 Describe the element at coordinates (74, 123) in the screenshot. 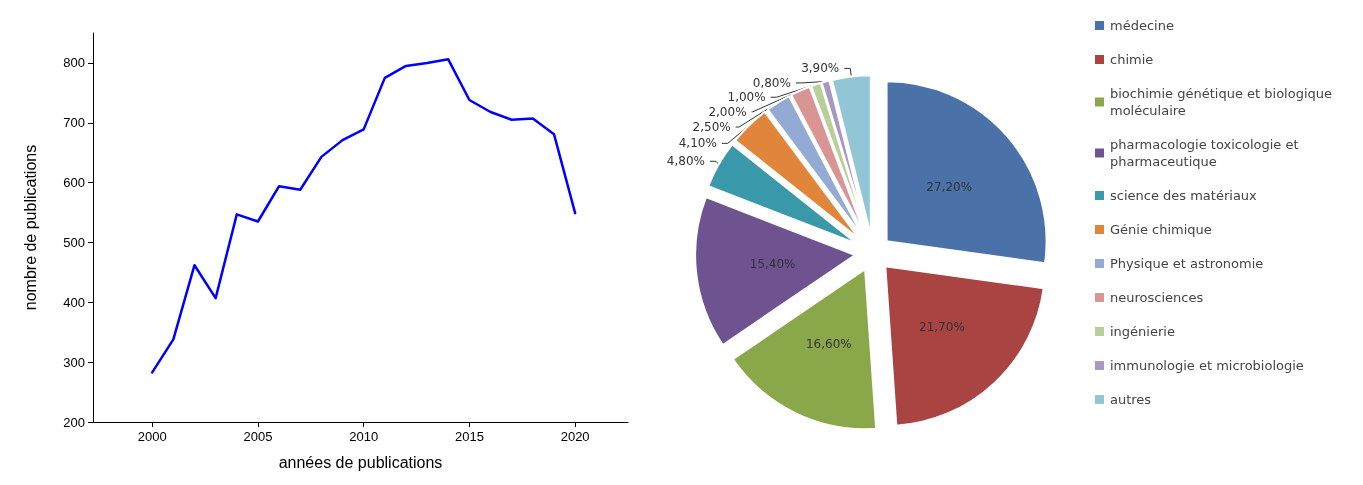

I see `y-tick-label: 700` at that location.